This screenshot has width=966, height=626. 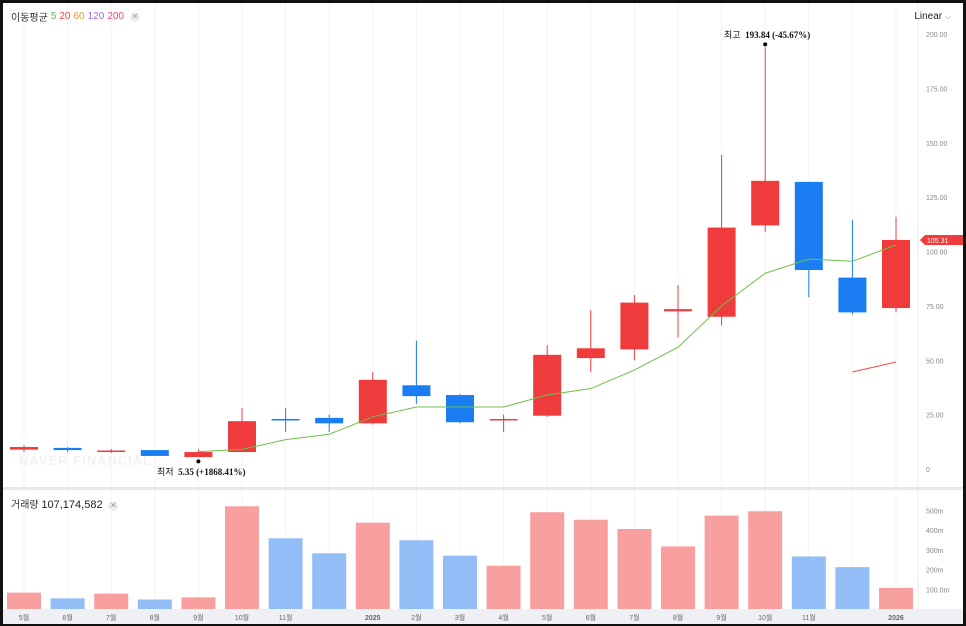 What do you see at coordinates (634, 617) in the screenshot?
I see `x-tick-label: 7월` at bounding box center [634, 617].